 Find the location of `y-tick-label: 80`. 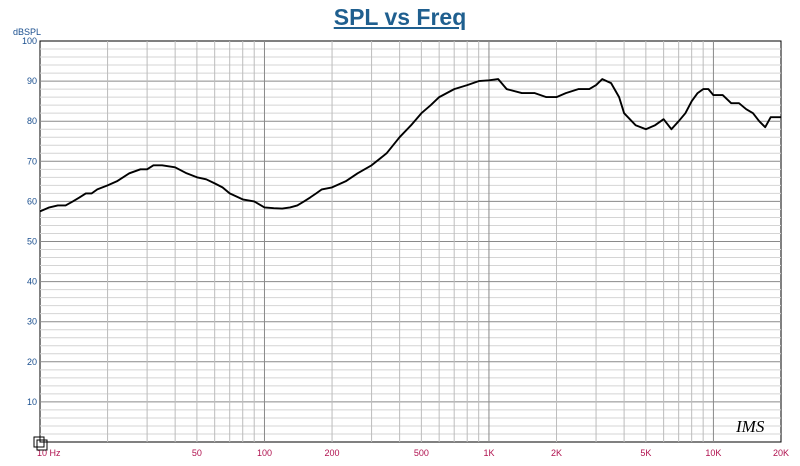

y-tick-label: 80 is located at coordinates (32, 121).